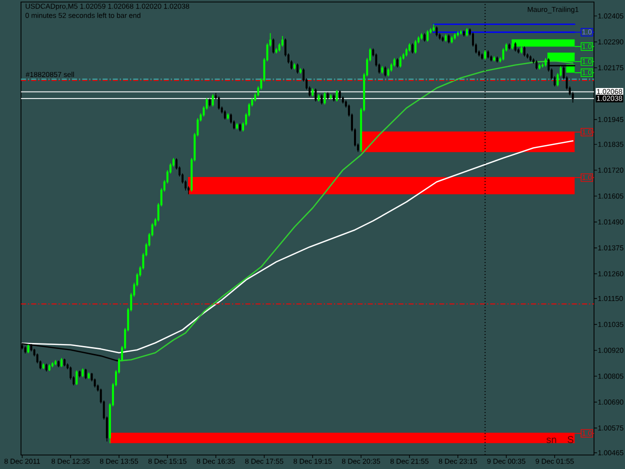 The image size is (625, 469). Describe the element at coordinates (551, 441) in the screenshot. I see `annotation: sn` at that location.